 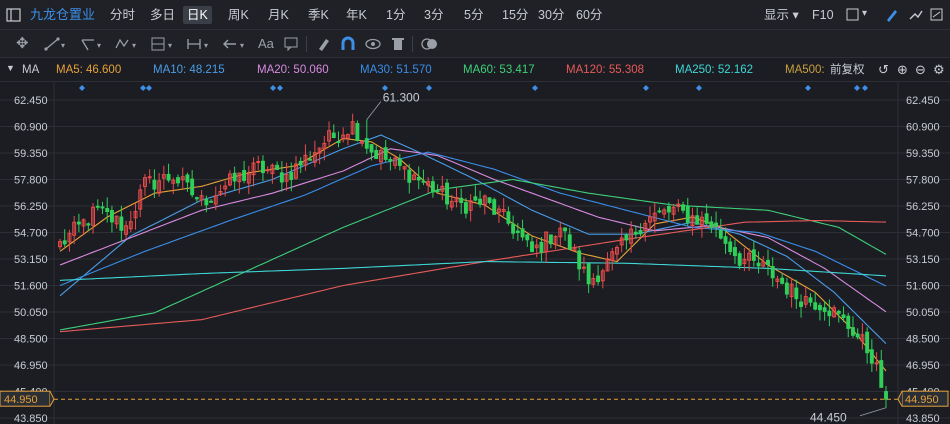 What do you see at coordinates (902, 69) in the screenshot?
I see `add-icon: ⊕` at bounding box center [902, 69].